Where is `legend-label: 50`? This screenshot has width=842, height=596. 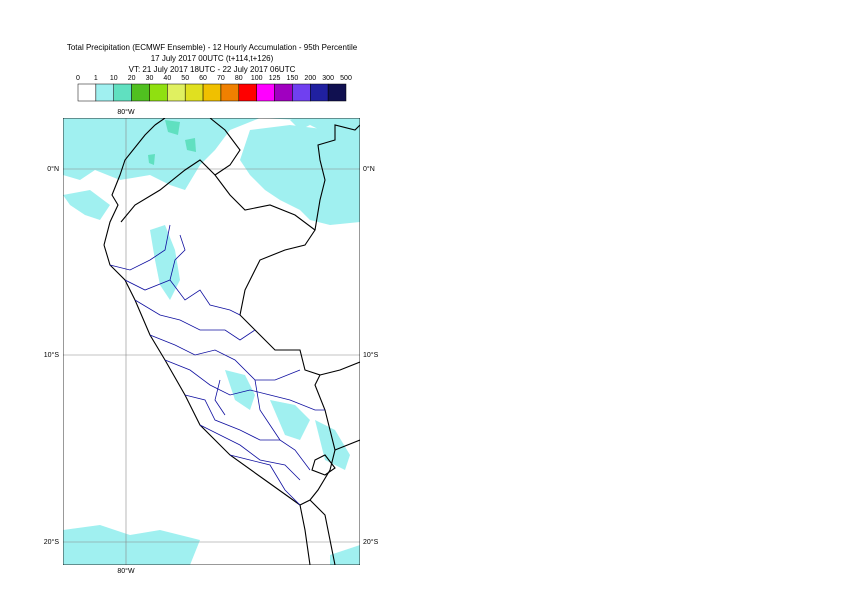 legend-label: 50 is located at coordinates (185, 78).